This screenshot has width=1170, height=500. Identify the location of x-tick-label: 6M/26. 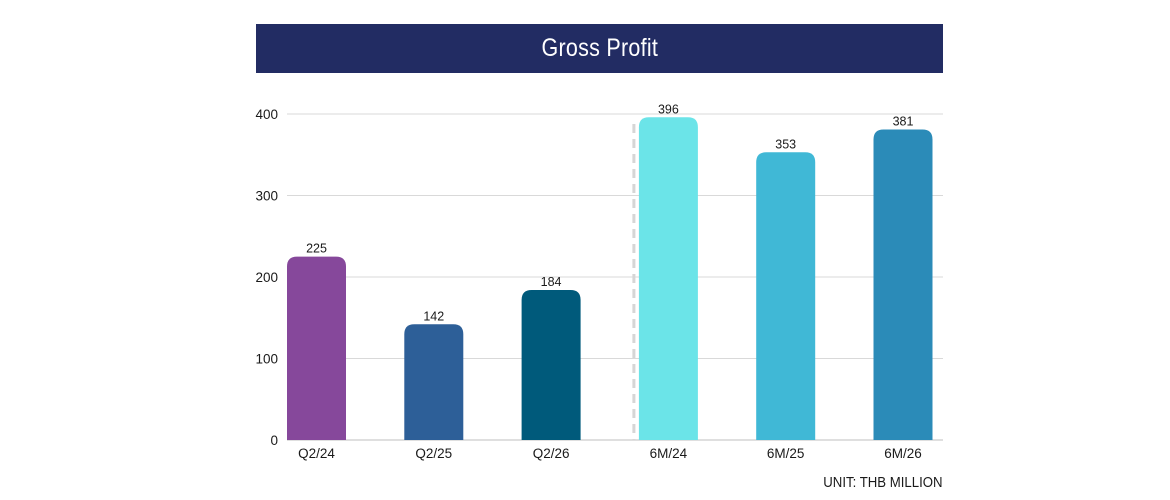
(903, 453).